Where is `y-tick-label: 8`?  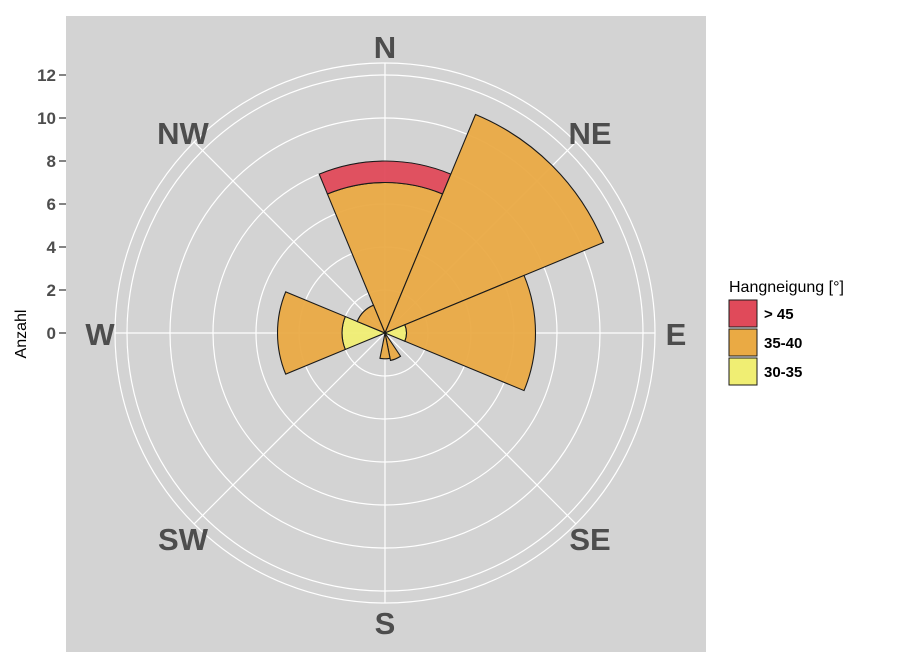
y-tick-label: 8 is located at coordinates (51, 161).